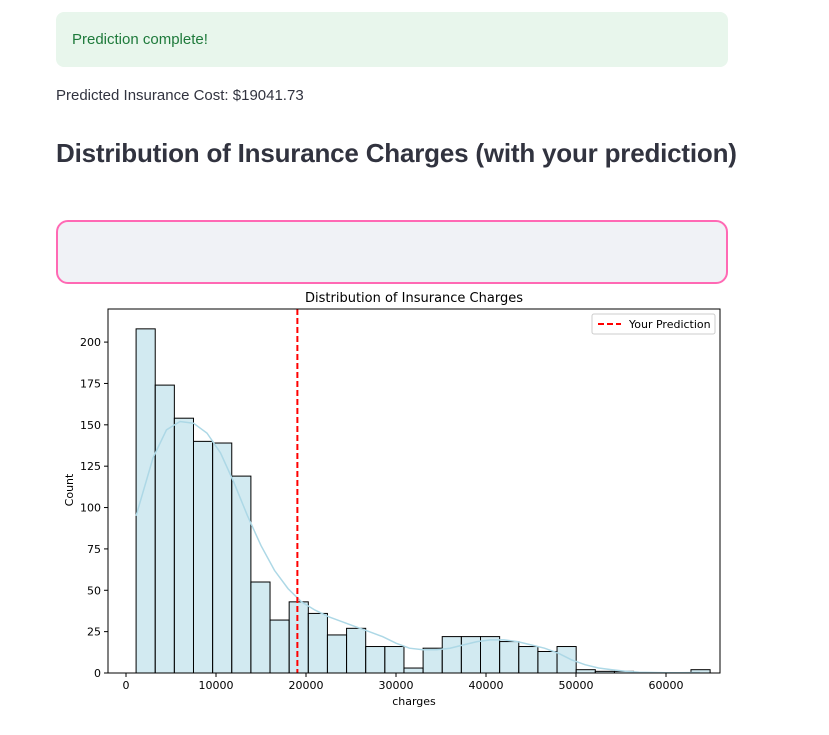 Image resolution: width=829 pixels, height=735 pixels. What do you see at coordinates (90, 425) in the screenshot?
I see `y-tick-label: 150` at bounding box center [90, 425].